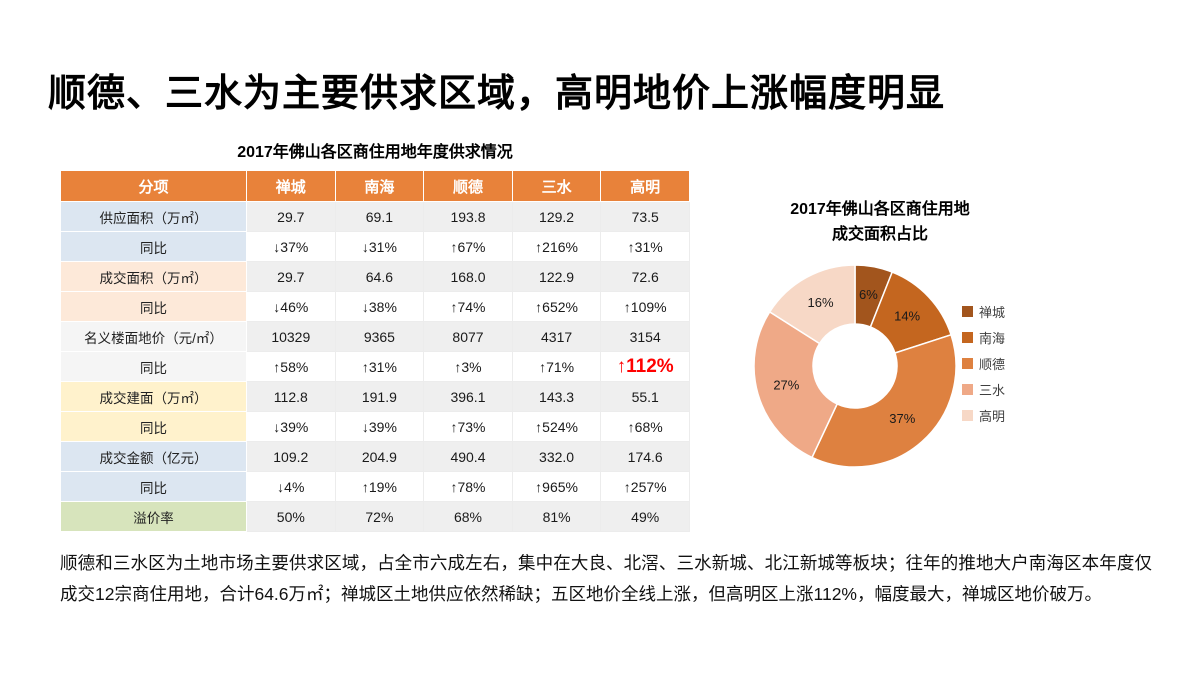 The image size is (1200, 675). Describe the element at coordinates (992, 312) in the screenshot. I see `legend-label: 禅城` at that location.